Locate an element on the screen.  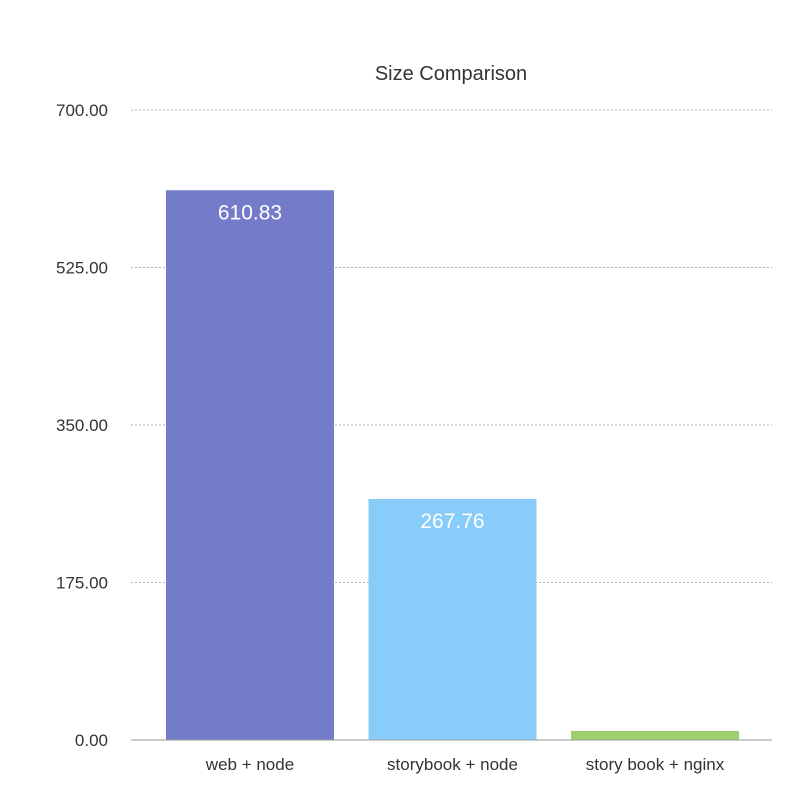
x-category-label: story book + nginx is located at coordinates (655, 764).